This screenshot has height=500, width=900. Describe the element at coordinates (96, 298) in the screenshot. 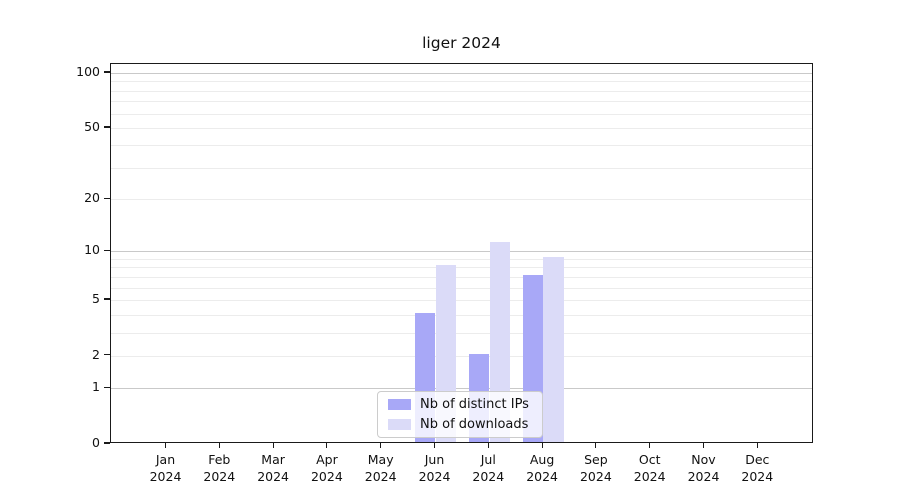

I see `y-tick-label: 5` at that location.